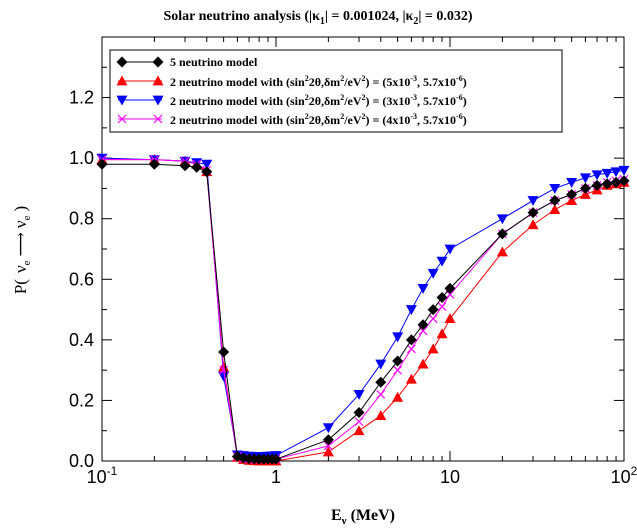  What do you see at coordinates (388, 120) in the screenshot?
I see `legend-label-3-t4: ) = (4x10` at bounding box center [388, 120].